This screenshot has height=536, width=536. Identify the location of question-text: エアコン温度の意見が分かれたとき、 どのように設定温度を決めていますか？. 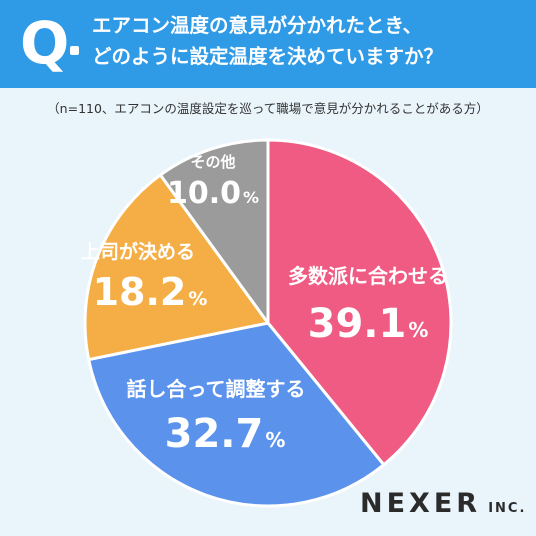
(310, 41).